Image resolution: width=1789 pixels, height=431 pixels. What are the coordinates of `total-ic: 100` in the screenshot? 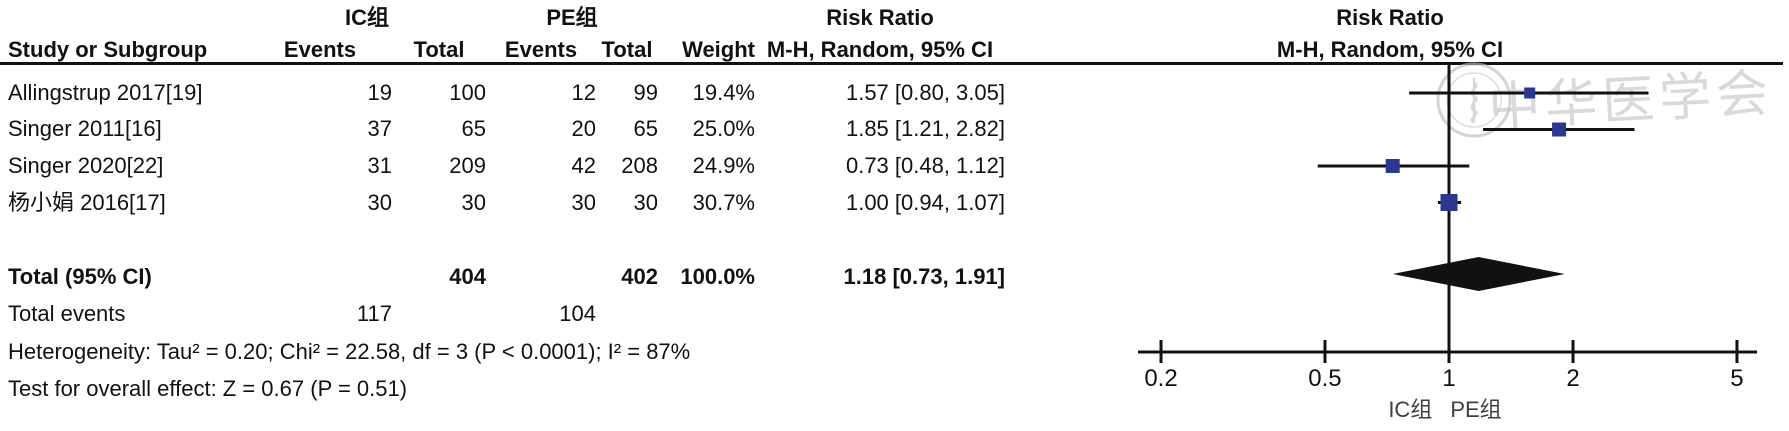 It's located at (467, 92).